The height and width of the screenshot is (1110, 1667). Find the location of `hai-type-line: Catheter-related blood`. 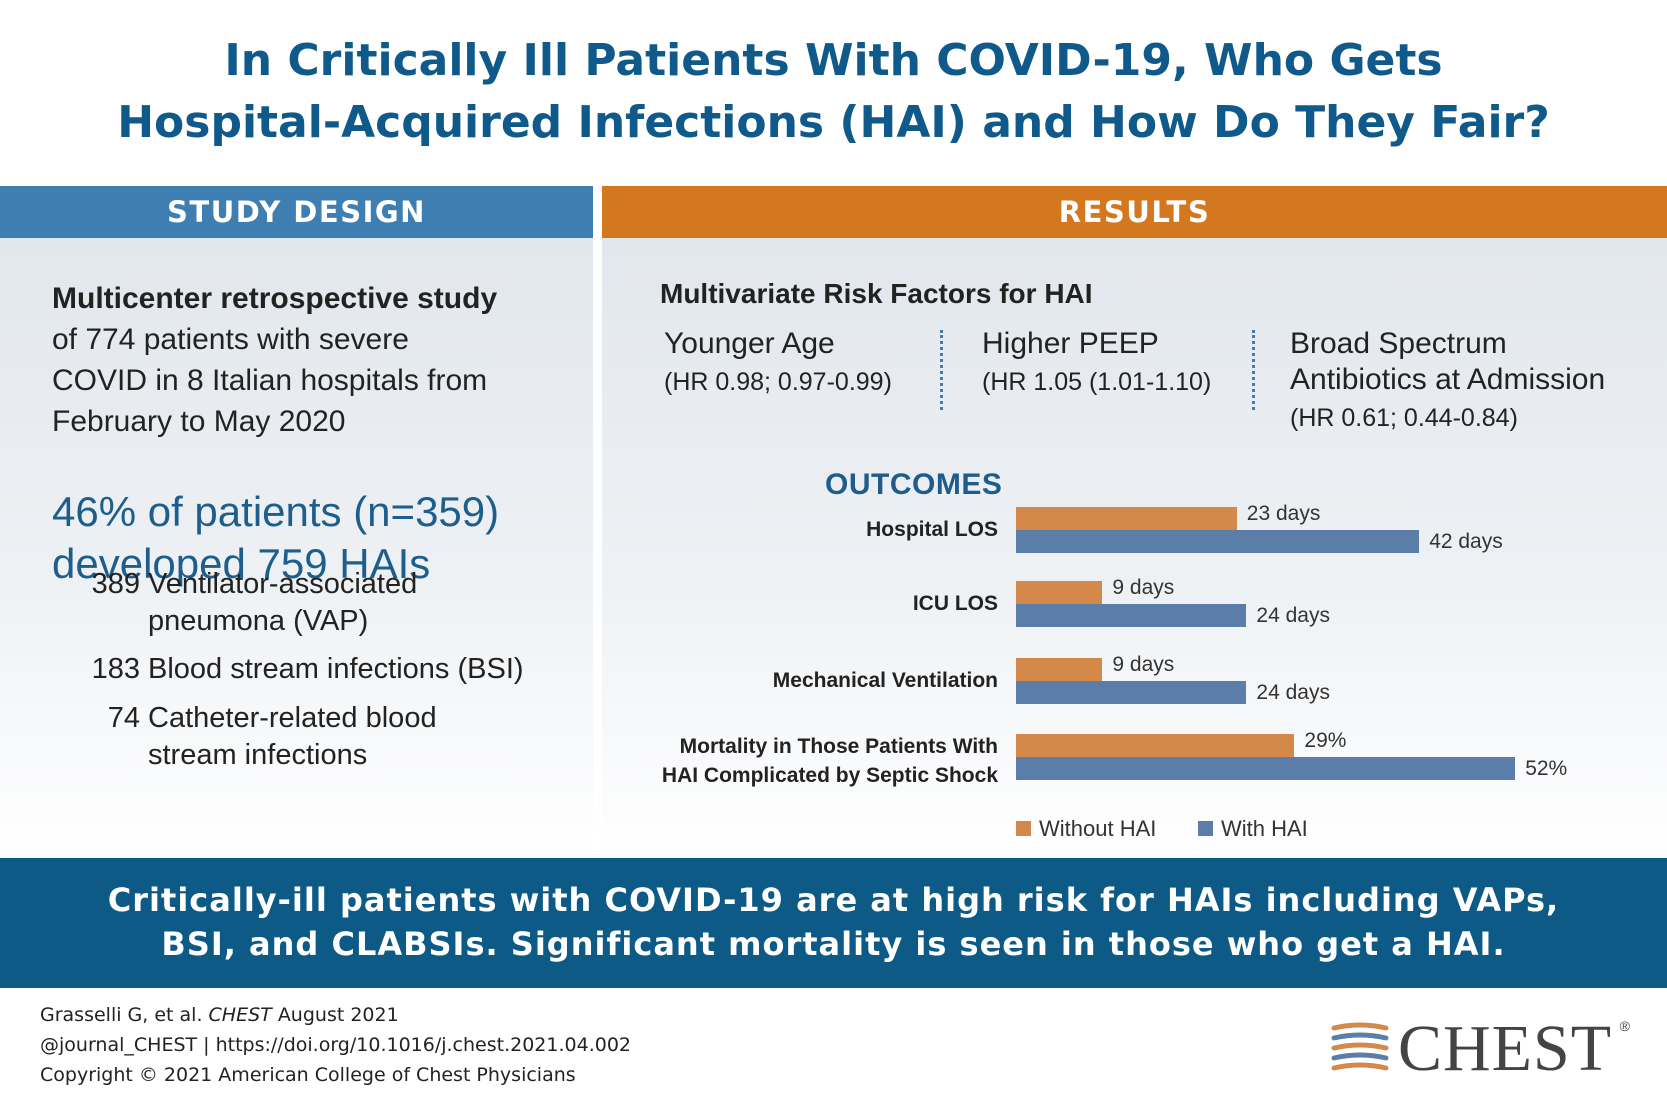

hai-type-line: Catheter-related blood is located at coordinates (292, 718).